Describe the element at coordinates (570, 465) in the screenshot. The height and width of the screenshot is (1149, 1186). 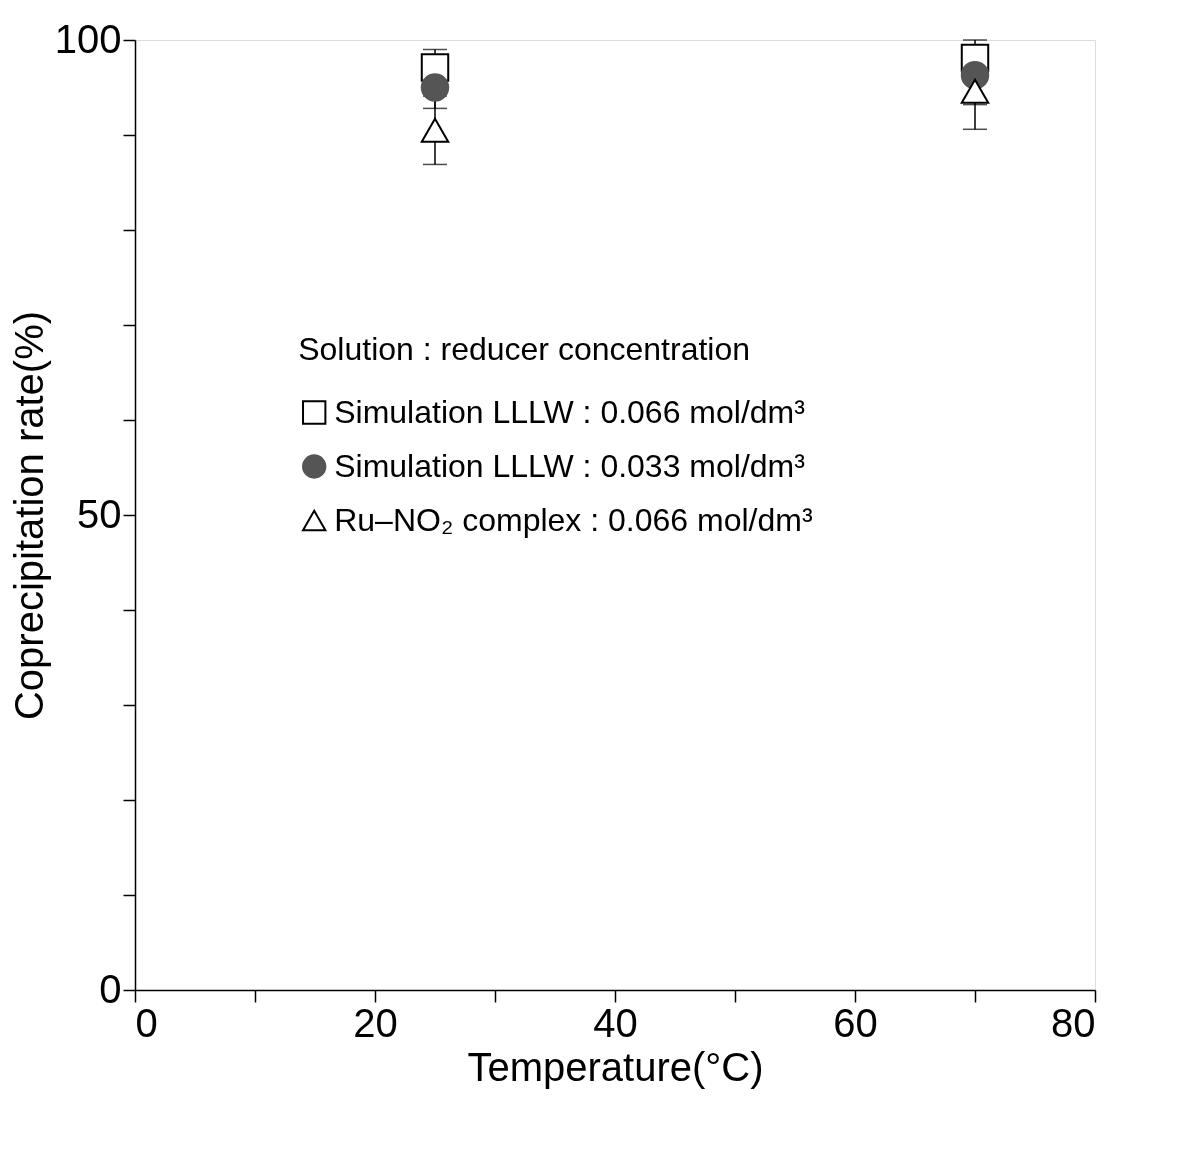
I see `legend-label: Simulation LLLW : 0.033 mol/dm³` at that location.